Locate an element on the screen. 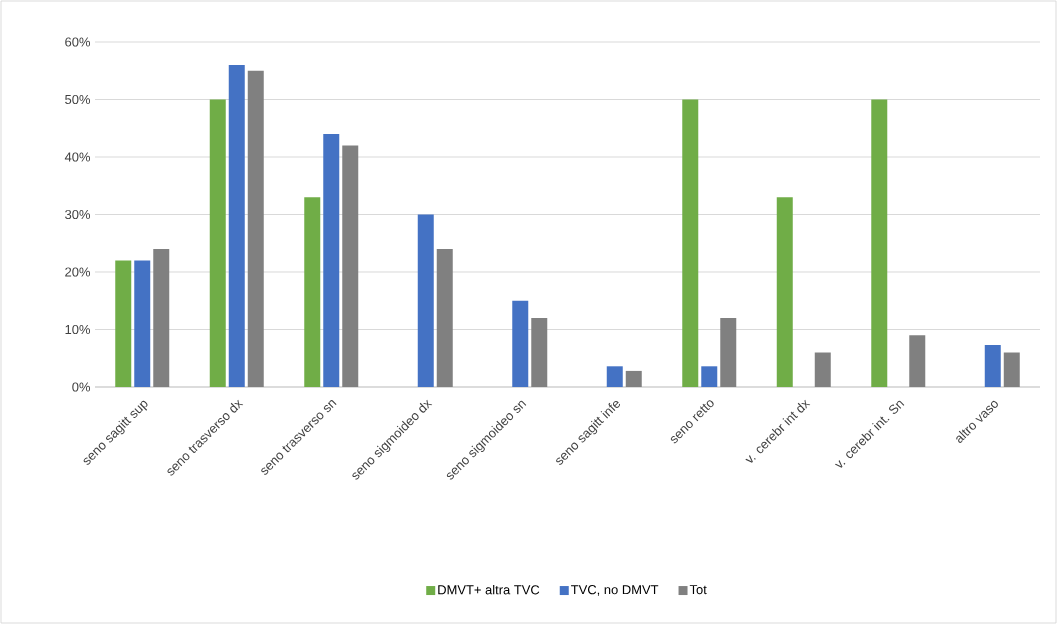 The height and width of the screenshot is (624, 1057). x-tick-label: altro vaso is located at coordinates (977, 421).